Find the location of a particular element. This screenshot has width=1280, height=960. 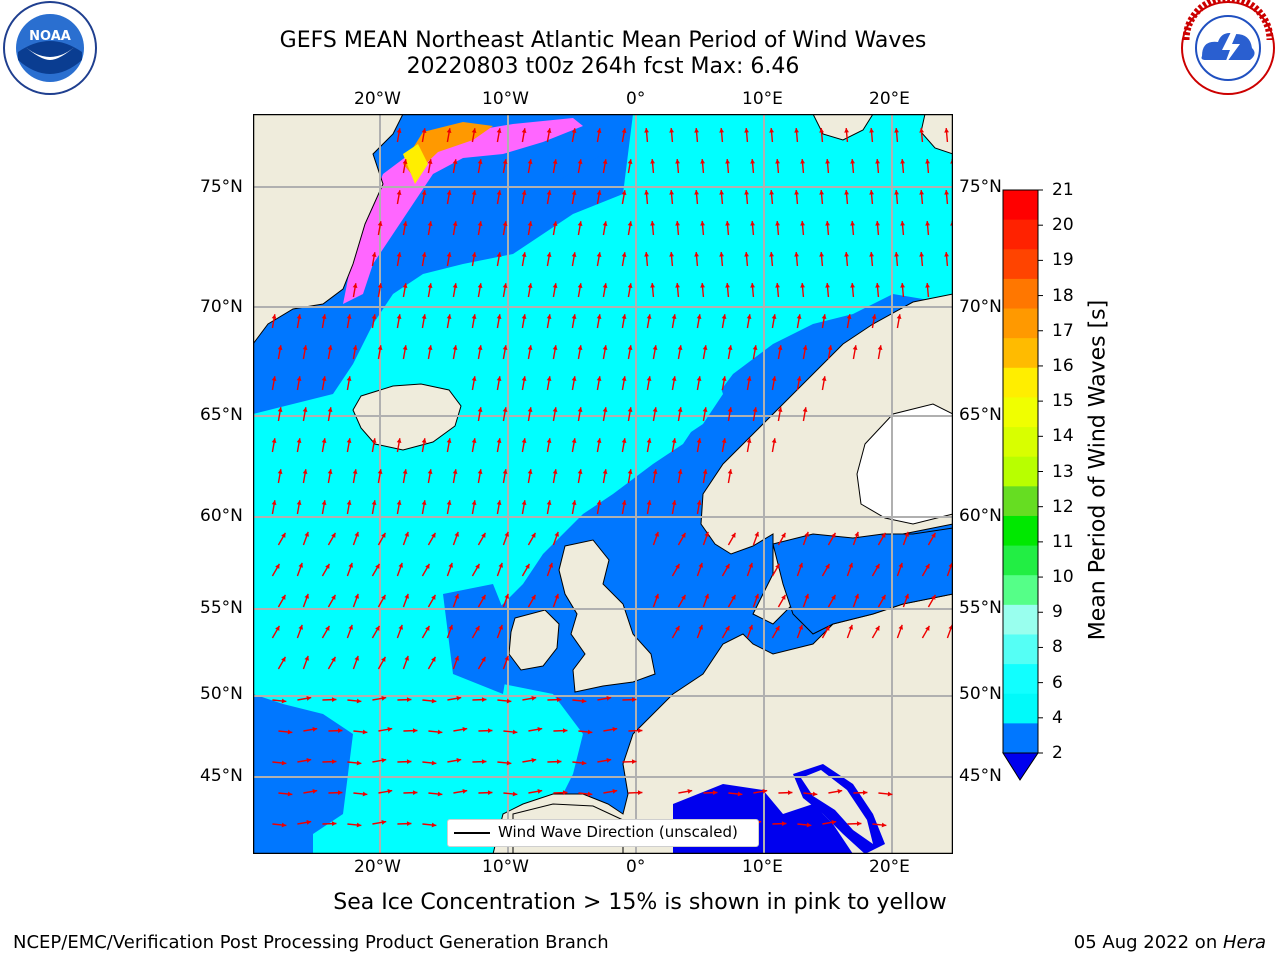

noaa-logo-text: NOAA is located at coordinates (50, 36).